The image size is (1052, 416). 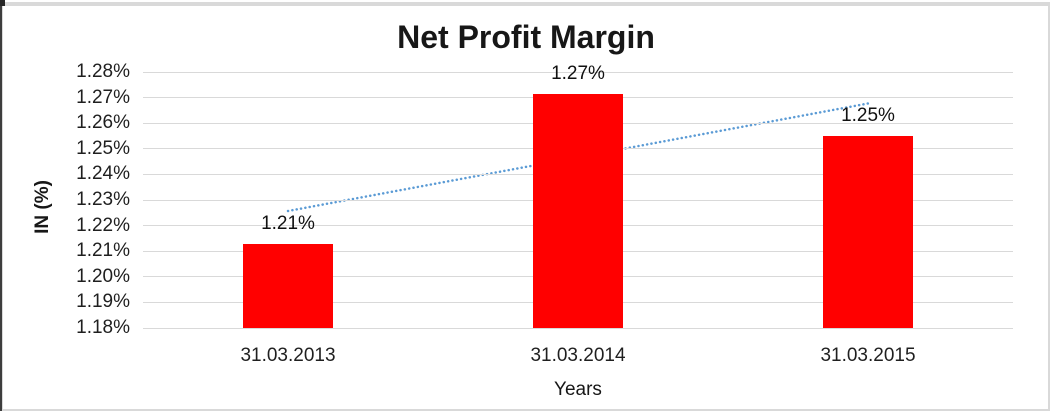 I want to click on y-tick-label: 1.24%, so click(x=103, y=174).